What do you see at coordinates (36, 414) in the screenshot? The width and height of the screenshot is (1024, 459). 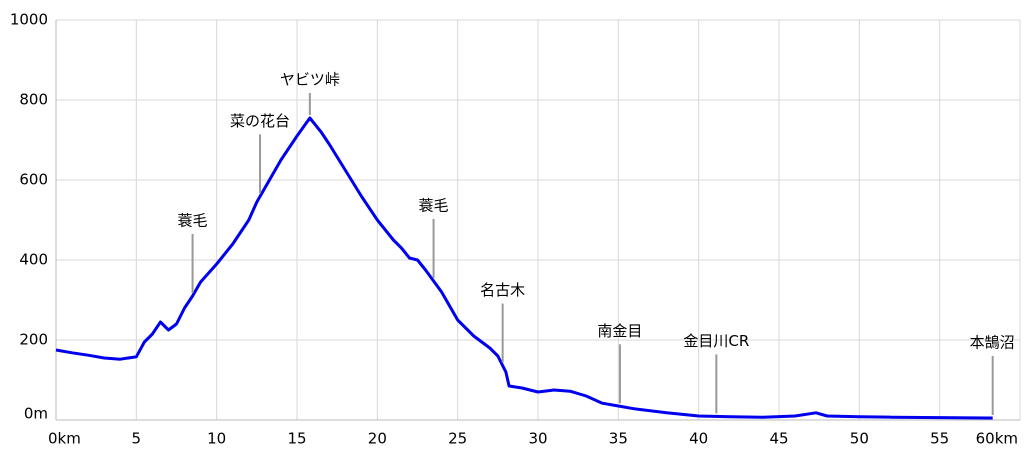 I see `y-tick-label: 0m` at bounding box center [36, 414].